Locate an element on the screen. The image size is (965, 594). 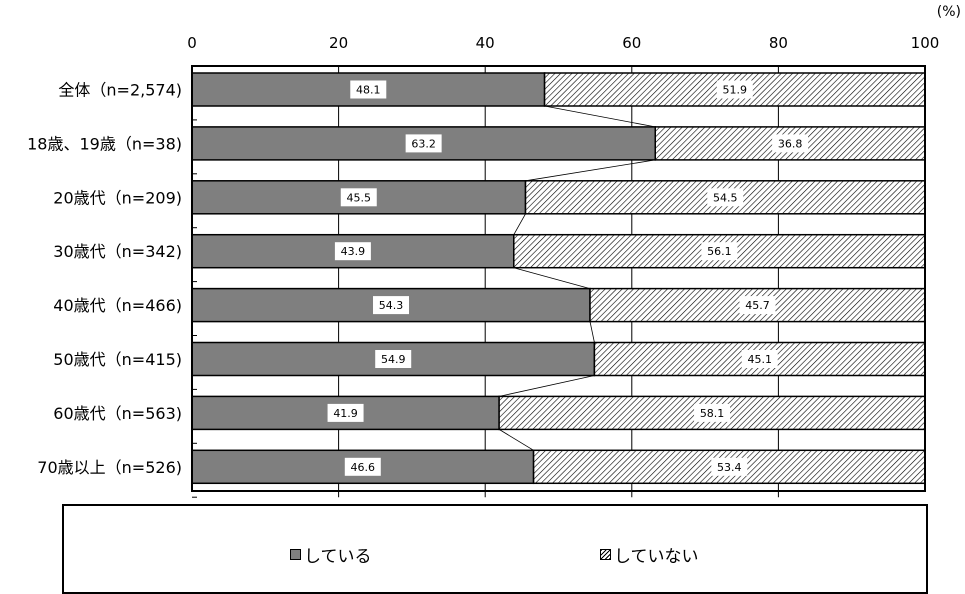
value-label-not-doing: 56.1 is located at coordinates (719, 251).